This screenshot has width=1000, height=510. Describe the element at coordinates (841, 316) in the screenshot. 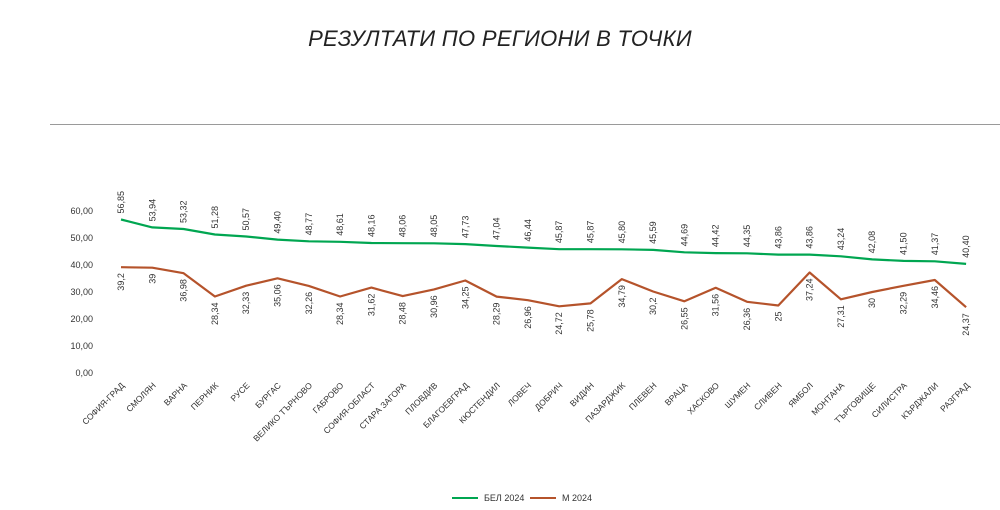

I see `data-label-m: 27,31` at that location.